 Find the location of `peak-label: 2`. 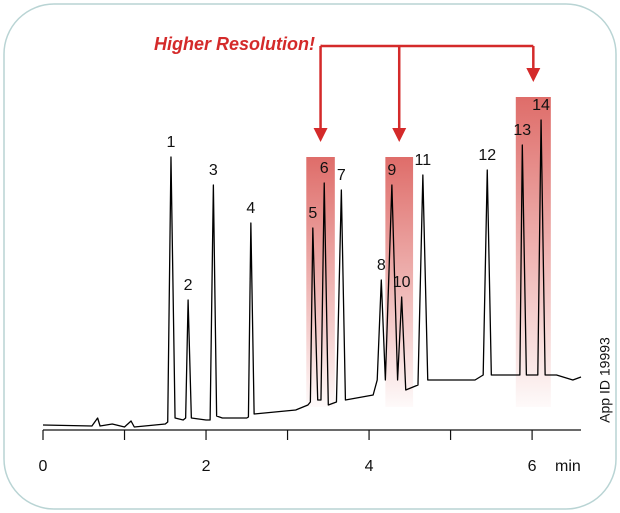

peak-label: 2 is located at coordinates (188, 285).